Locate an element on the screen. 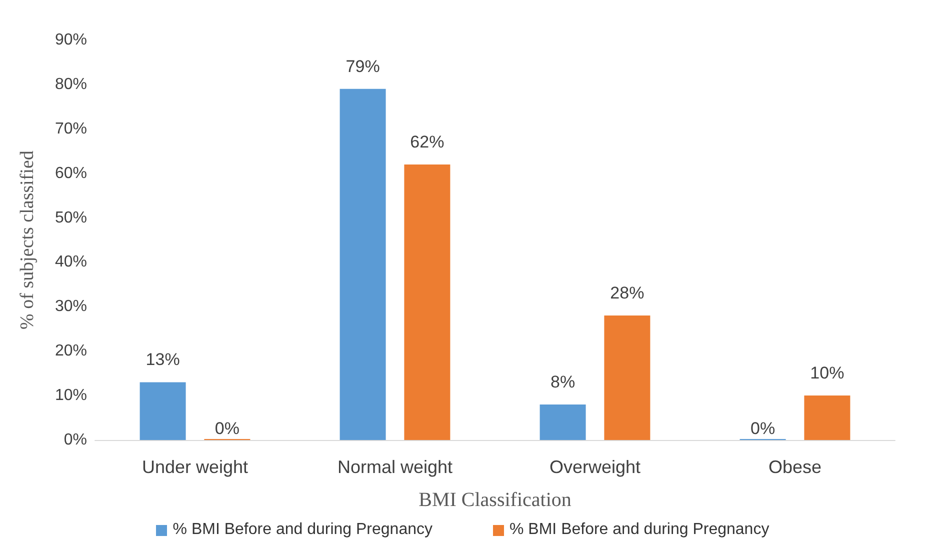 The height and width of the screenshot is (554, 925). data-label: 79% is located at coordinates (363, 66).